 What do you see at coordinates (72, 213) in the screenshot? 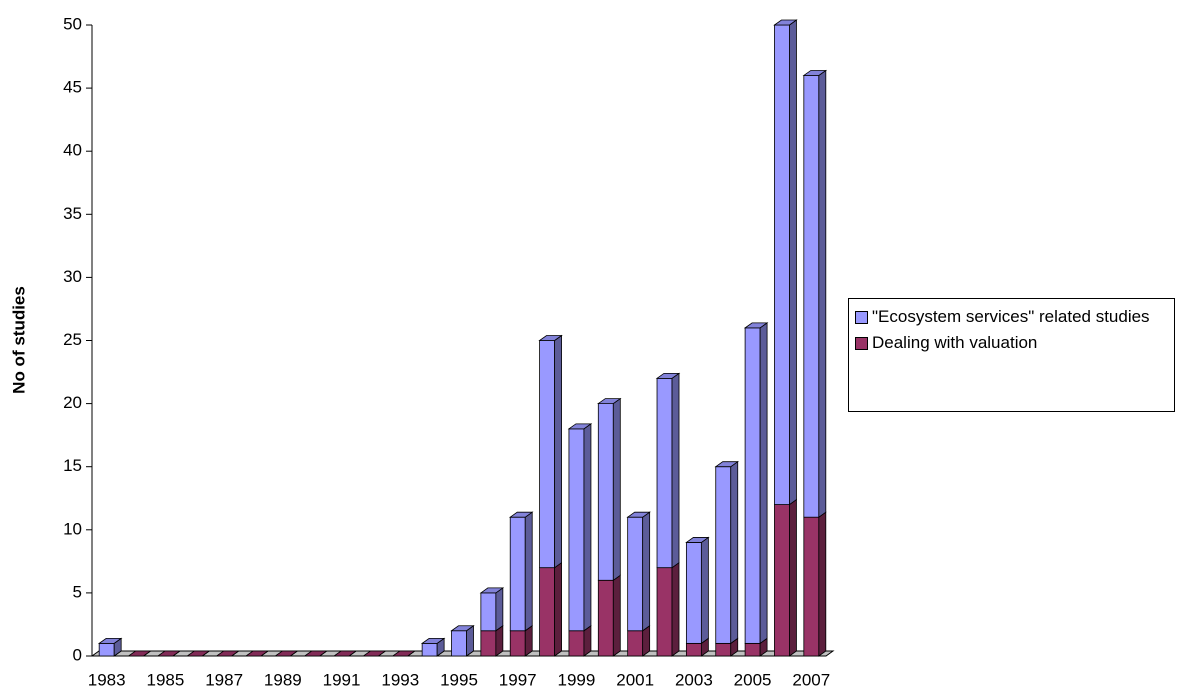
I see `y-tick-label: 35` at bounding box center [72, 213].